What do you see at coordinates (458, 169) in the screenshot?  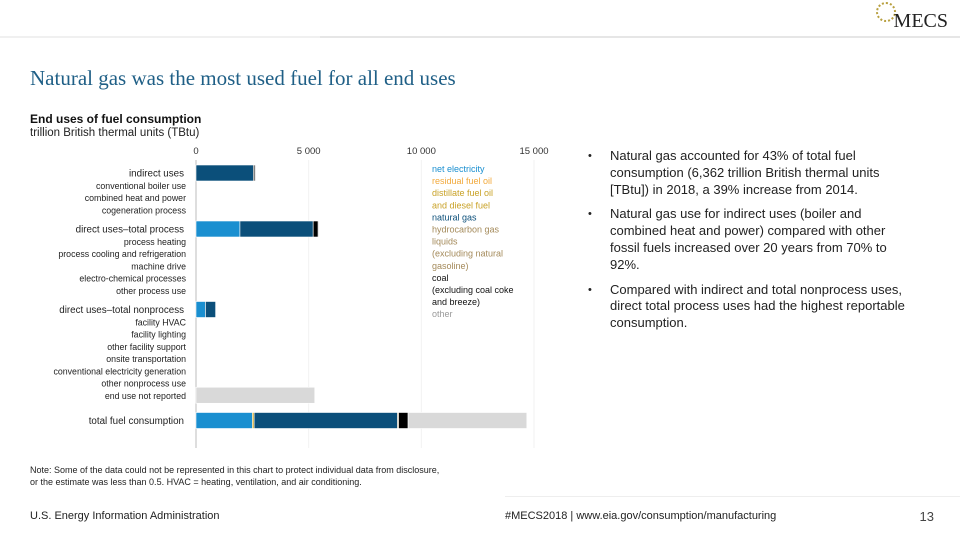 I see `legend-label: net electricity` at bounding box center [458, 169].